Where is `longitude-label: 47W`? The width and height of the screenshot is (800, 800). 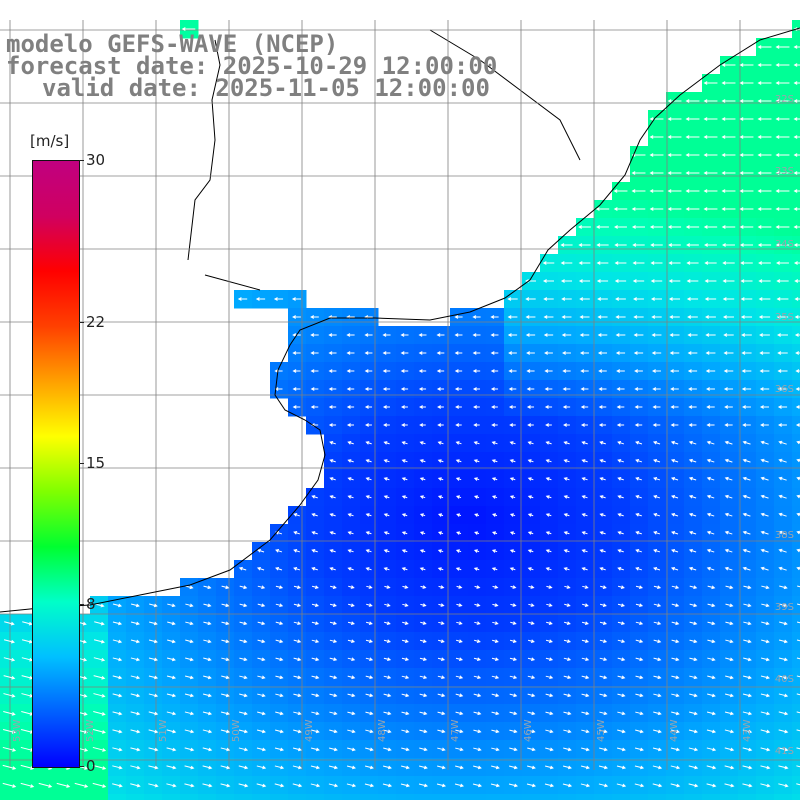 longitude-label: 47W is located at coordinates (455, 730).